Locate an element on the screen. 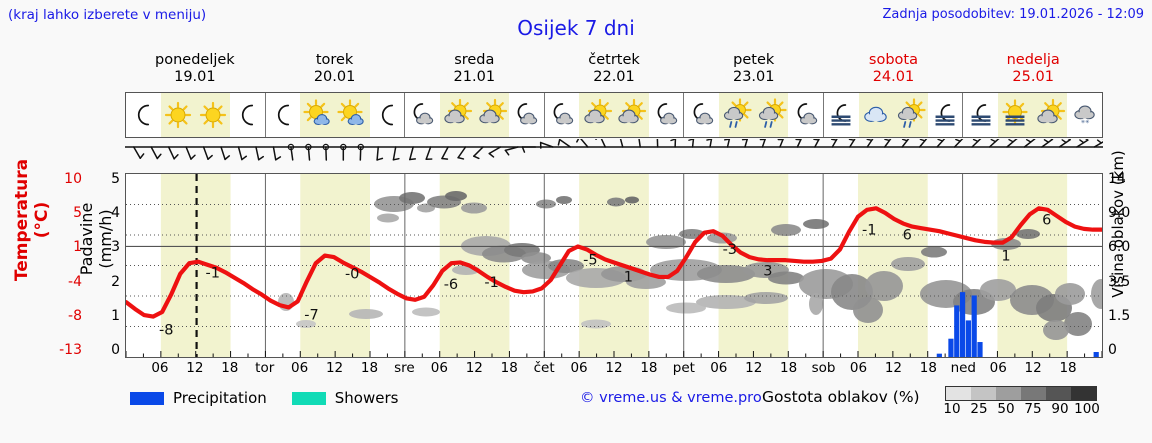 The width and height of the screenshot is (1152, 443). x-label-14: 18 is located at coordinates (649, 368).